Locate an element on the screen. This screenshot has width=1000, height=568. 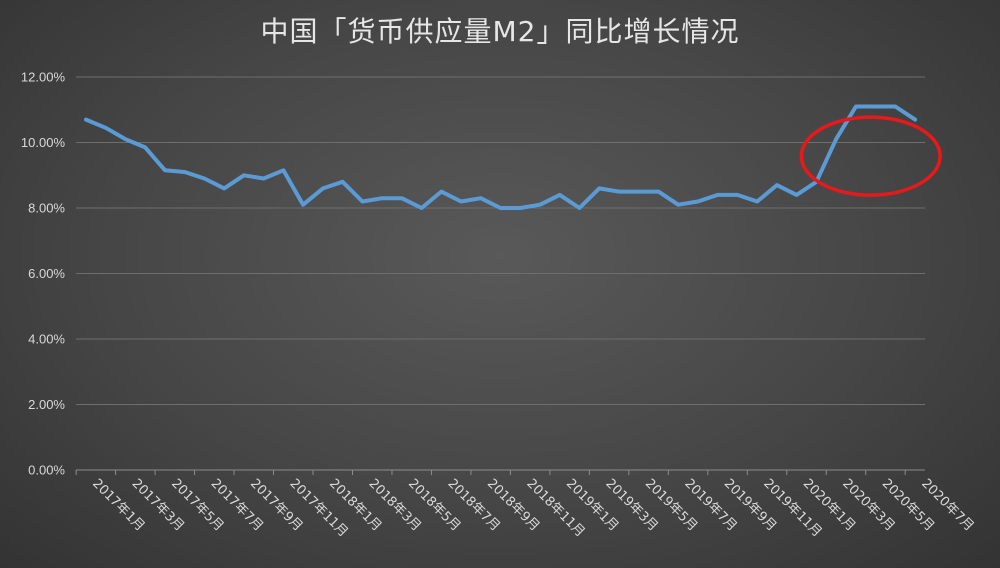
y-tick-label: 4.00% is located at coordinates (46, 339).